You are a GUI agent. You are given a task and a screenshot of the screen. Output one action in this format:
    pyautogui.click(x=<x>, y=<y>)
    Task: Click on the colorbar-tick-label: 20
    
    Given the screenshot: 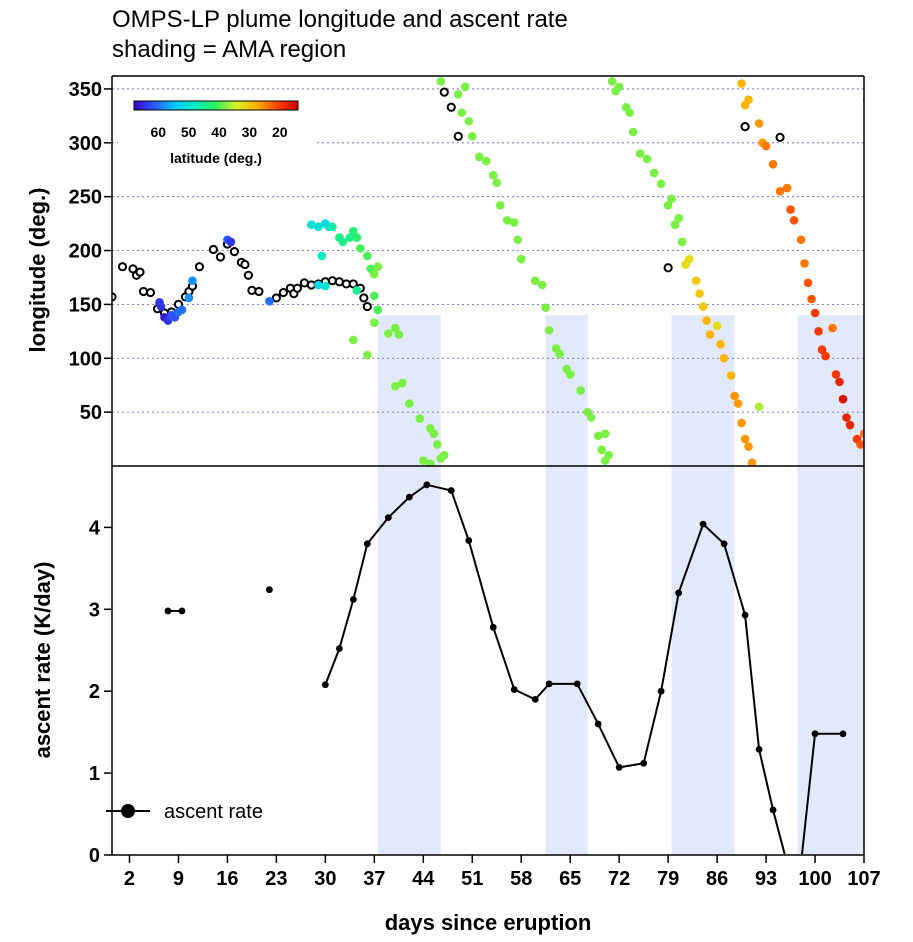 What is the action you would take?
    pyautogui.click(x=280, y=132)
    